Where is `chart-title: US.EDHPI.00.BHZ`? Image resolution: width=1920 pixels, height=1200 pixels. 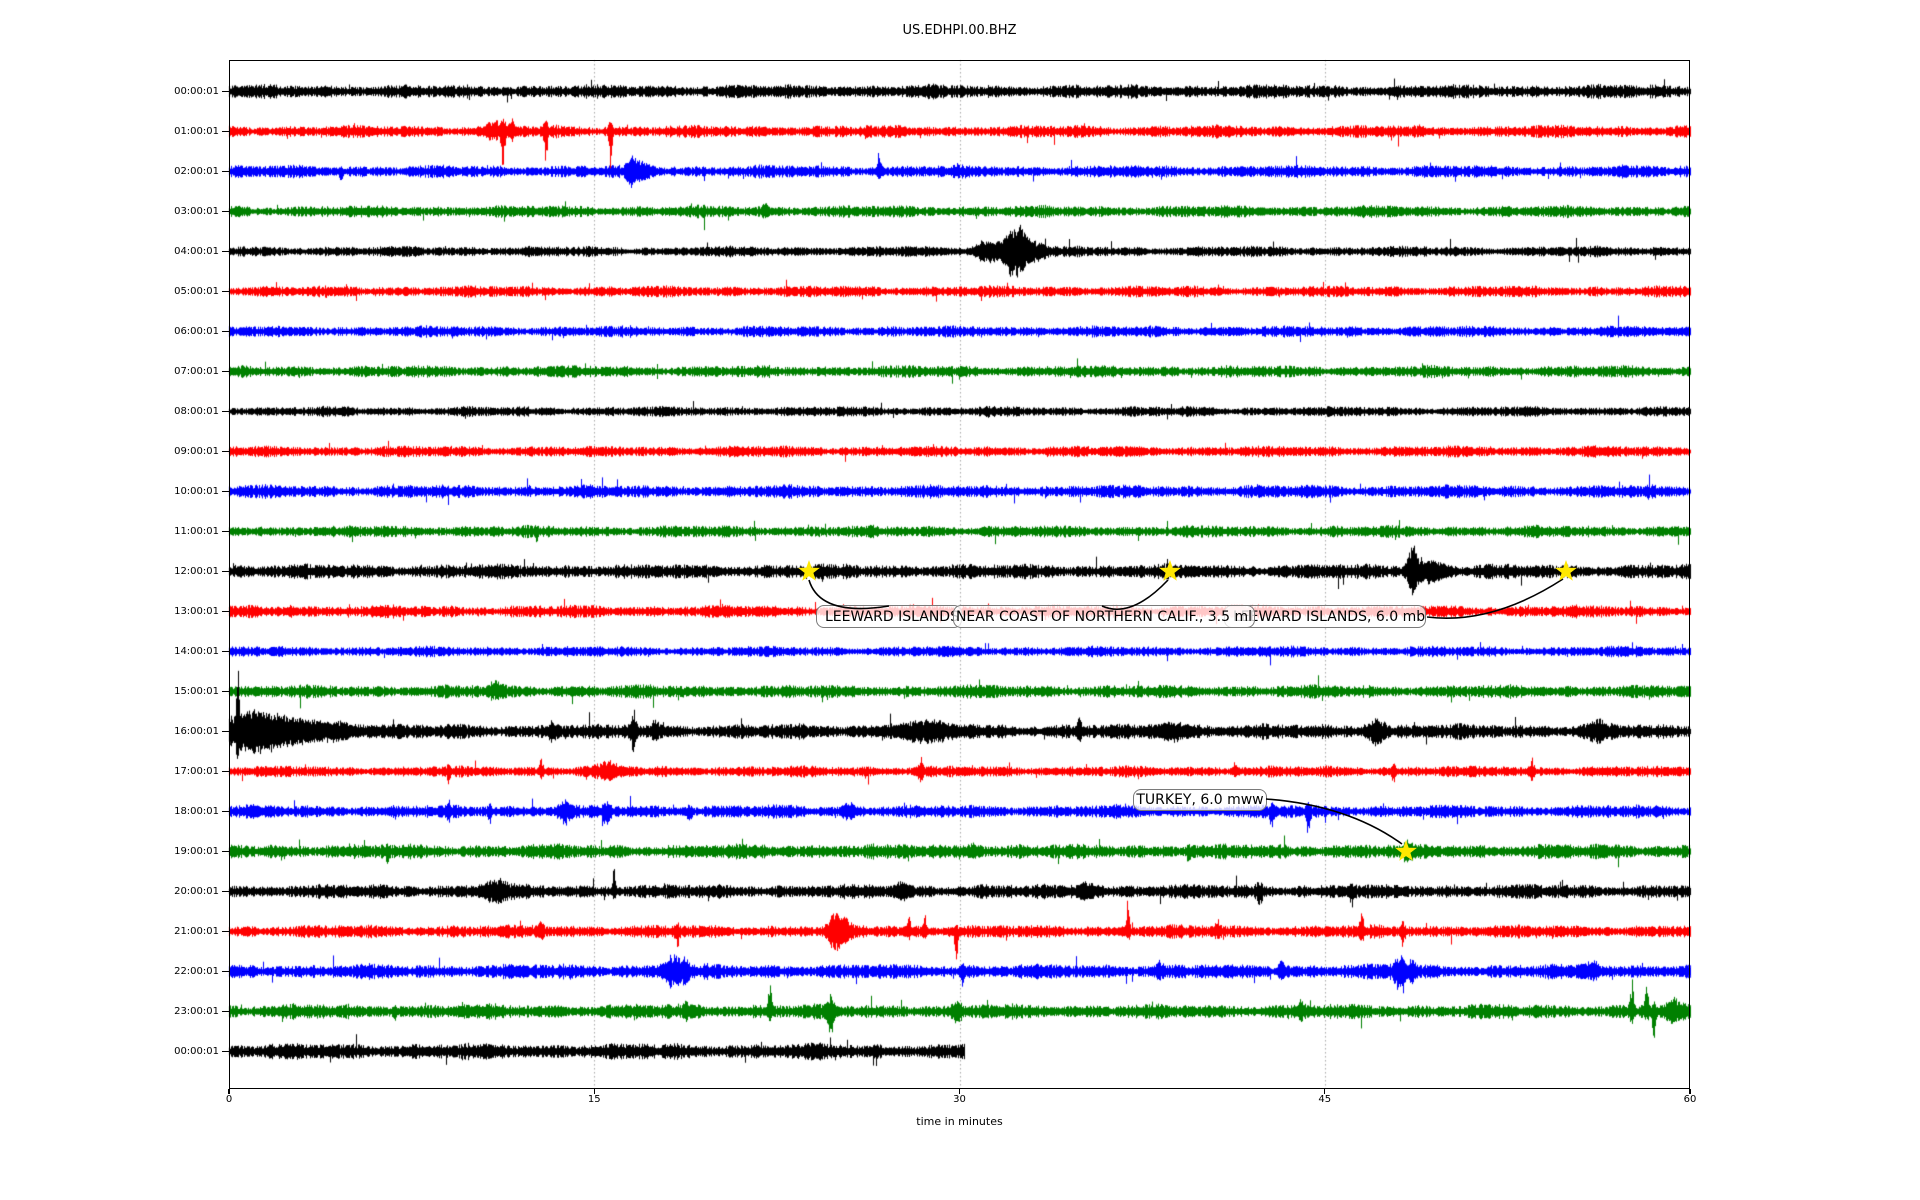 chart-title: US.EDHPI.00.BHZ is located at coordinates (959, 30).